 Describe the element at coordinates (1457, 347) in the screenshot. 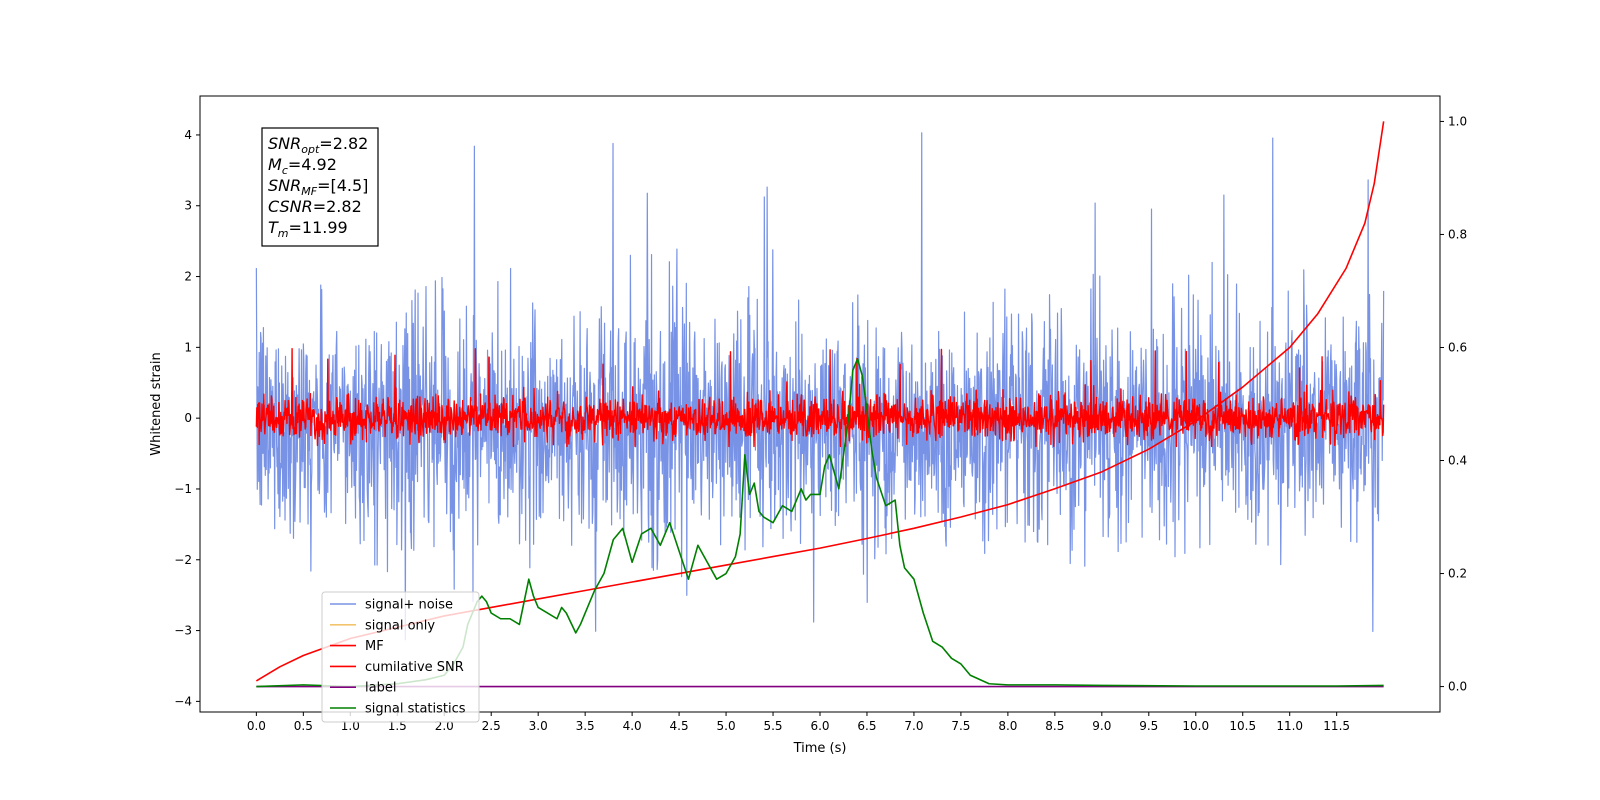

I see `y2-tick-label: 0.6` at that location.